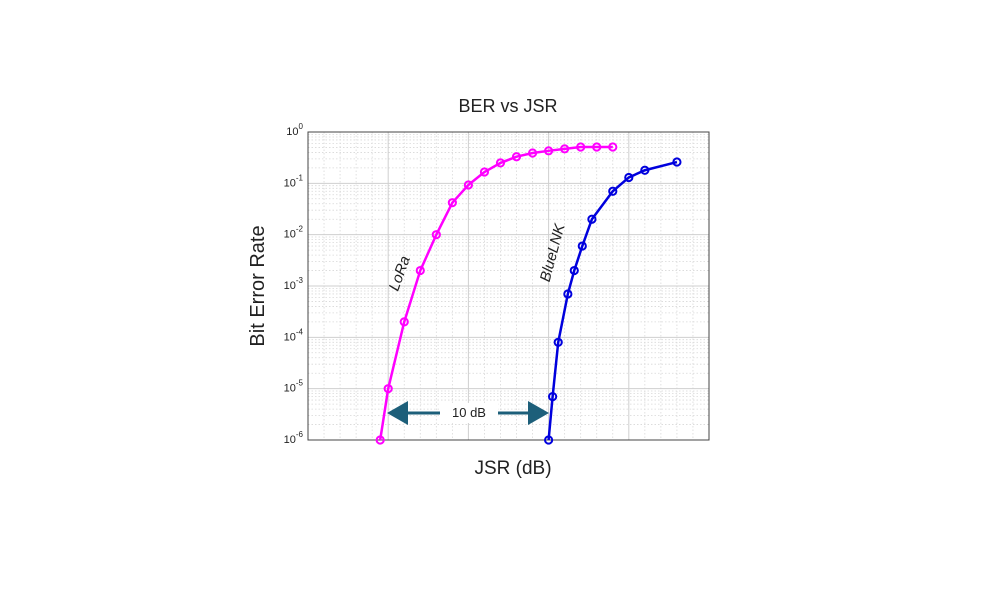 The image size is (1000, 608). Describe the element at coordinates (294, 335) in the screenshot. I see `y-tick-label: 10⁻⁴` at that location.